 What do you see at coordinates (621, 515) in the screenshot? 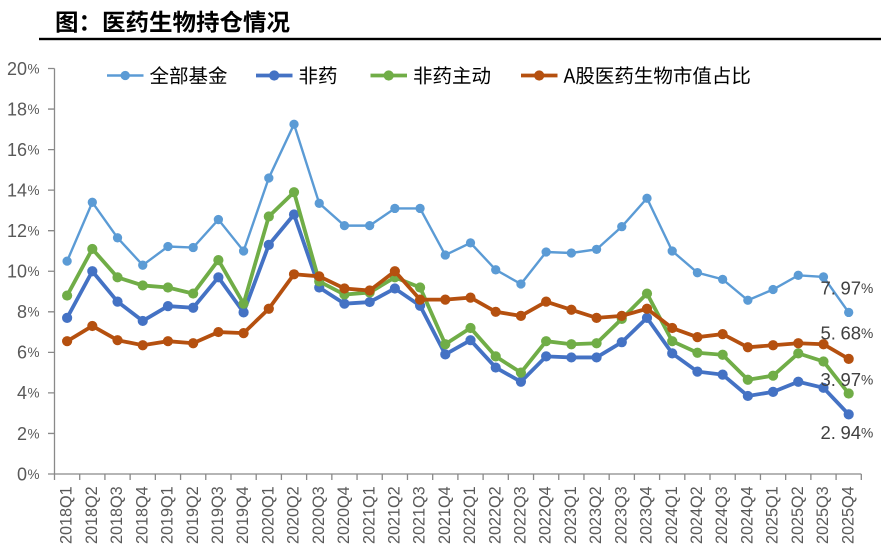
I see `svg-text: 2023Q3` at bounding box center [621, 515].